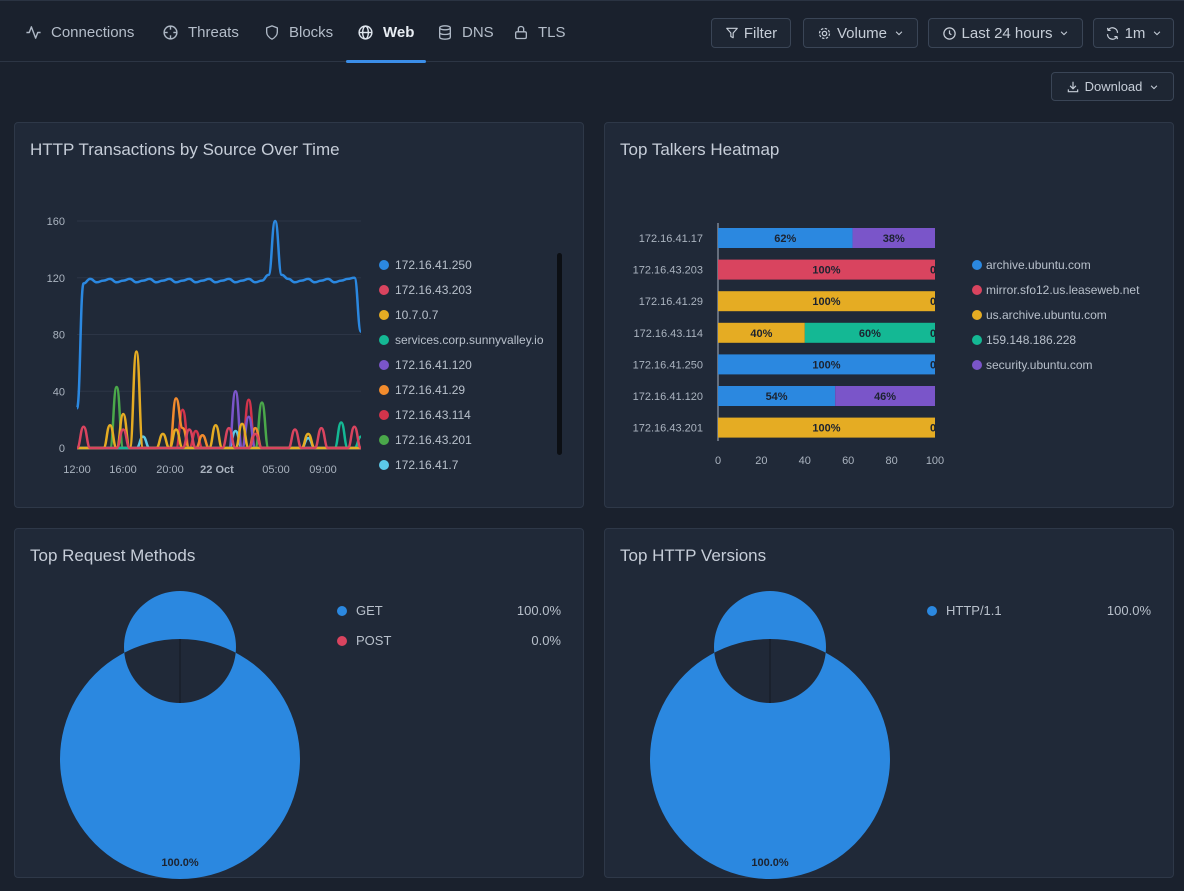 The image size is (1184, 891). Describe the element at coordinates (56, 279) in the screenshot. I see `y-tick-label: 120` at that location.